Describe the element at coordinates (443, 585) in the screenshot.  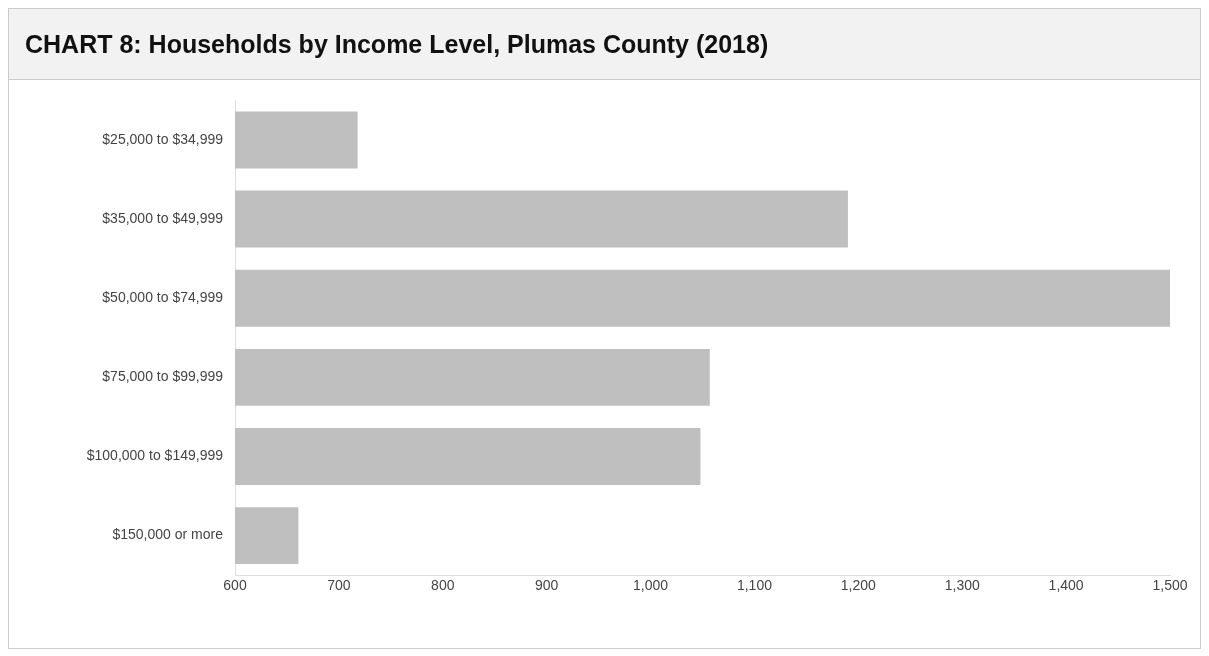
I see `x-tick-label: 800` at that location.